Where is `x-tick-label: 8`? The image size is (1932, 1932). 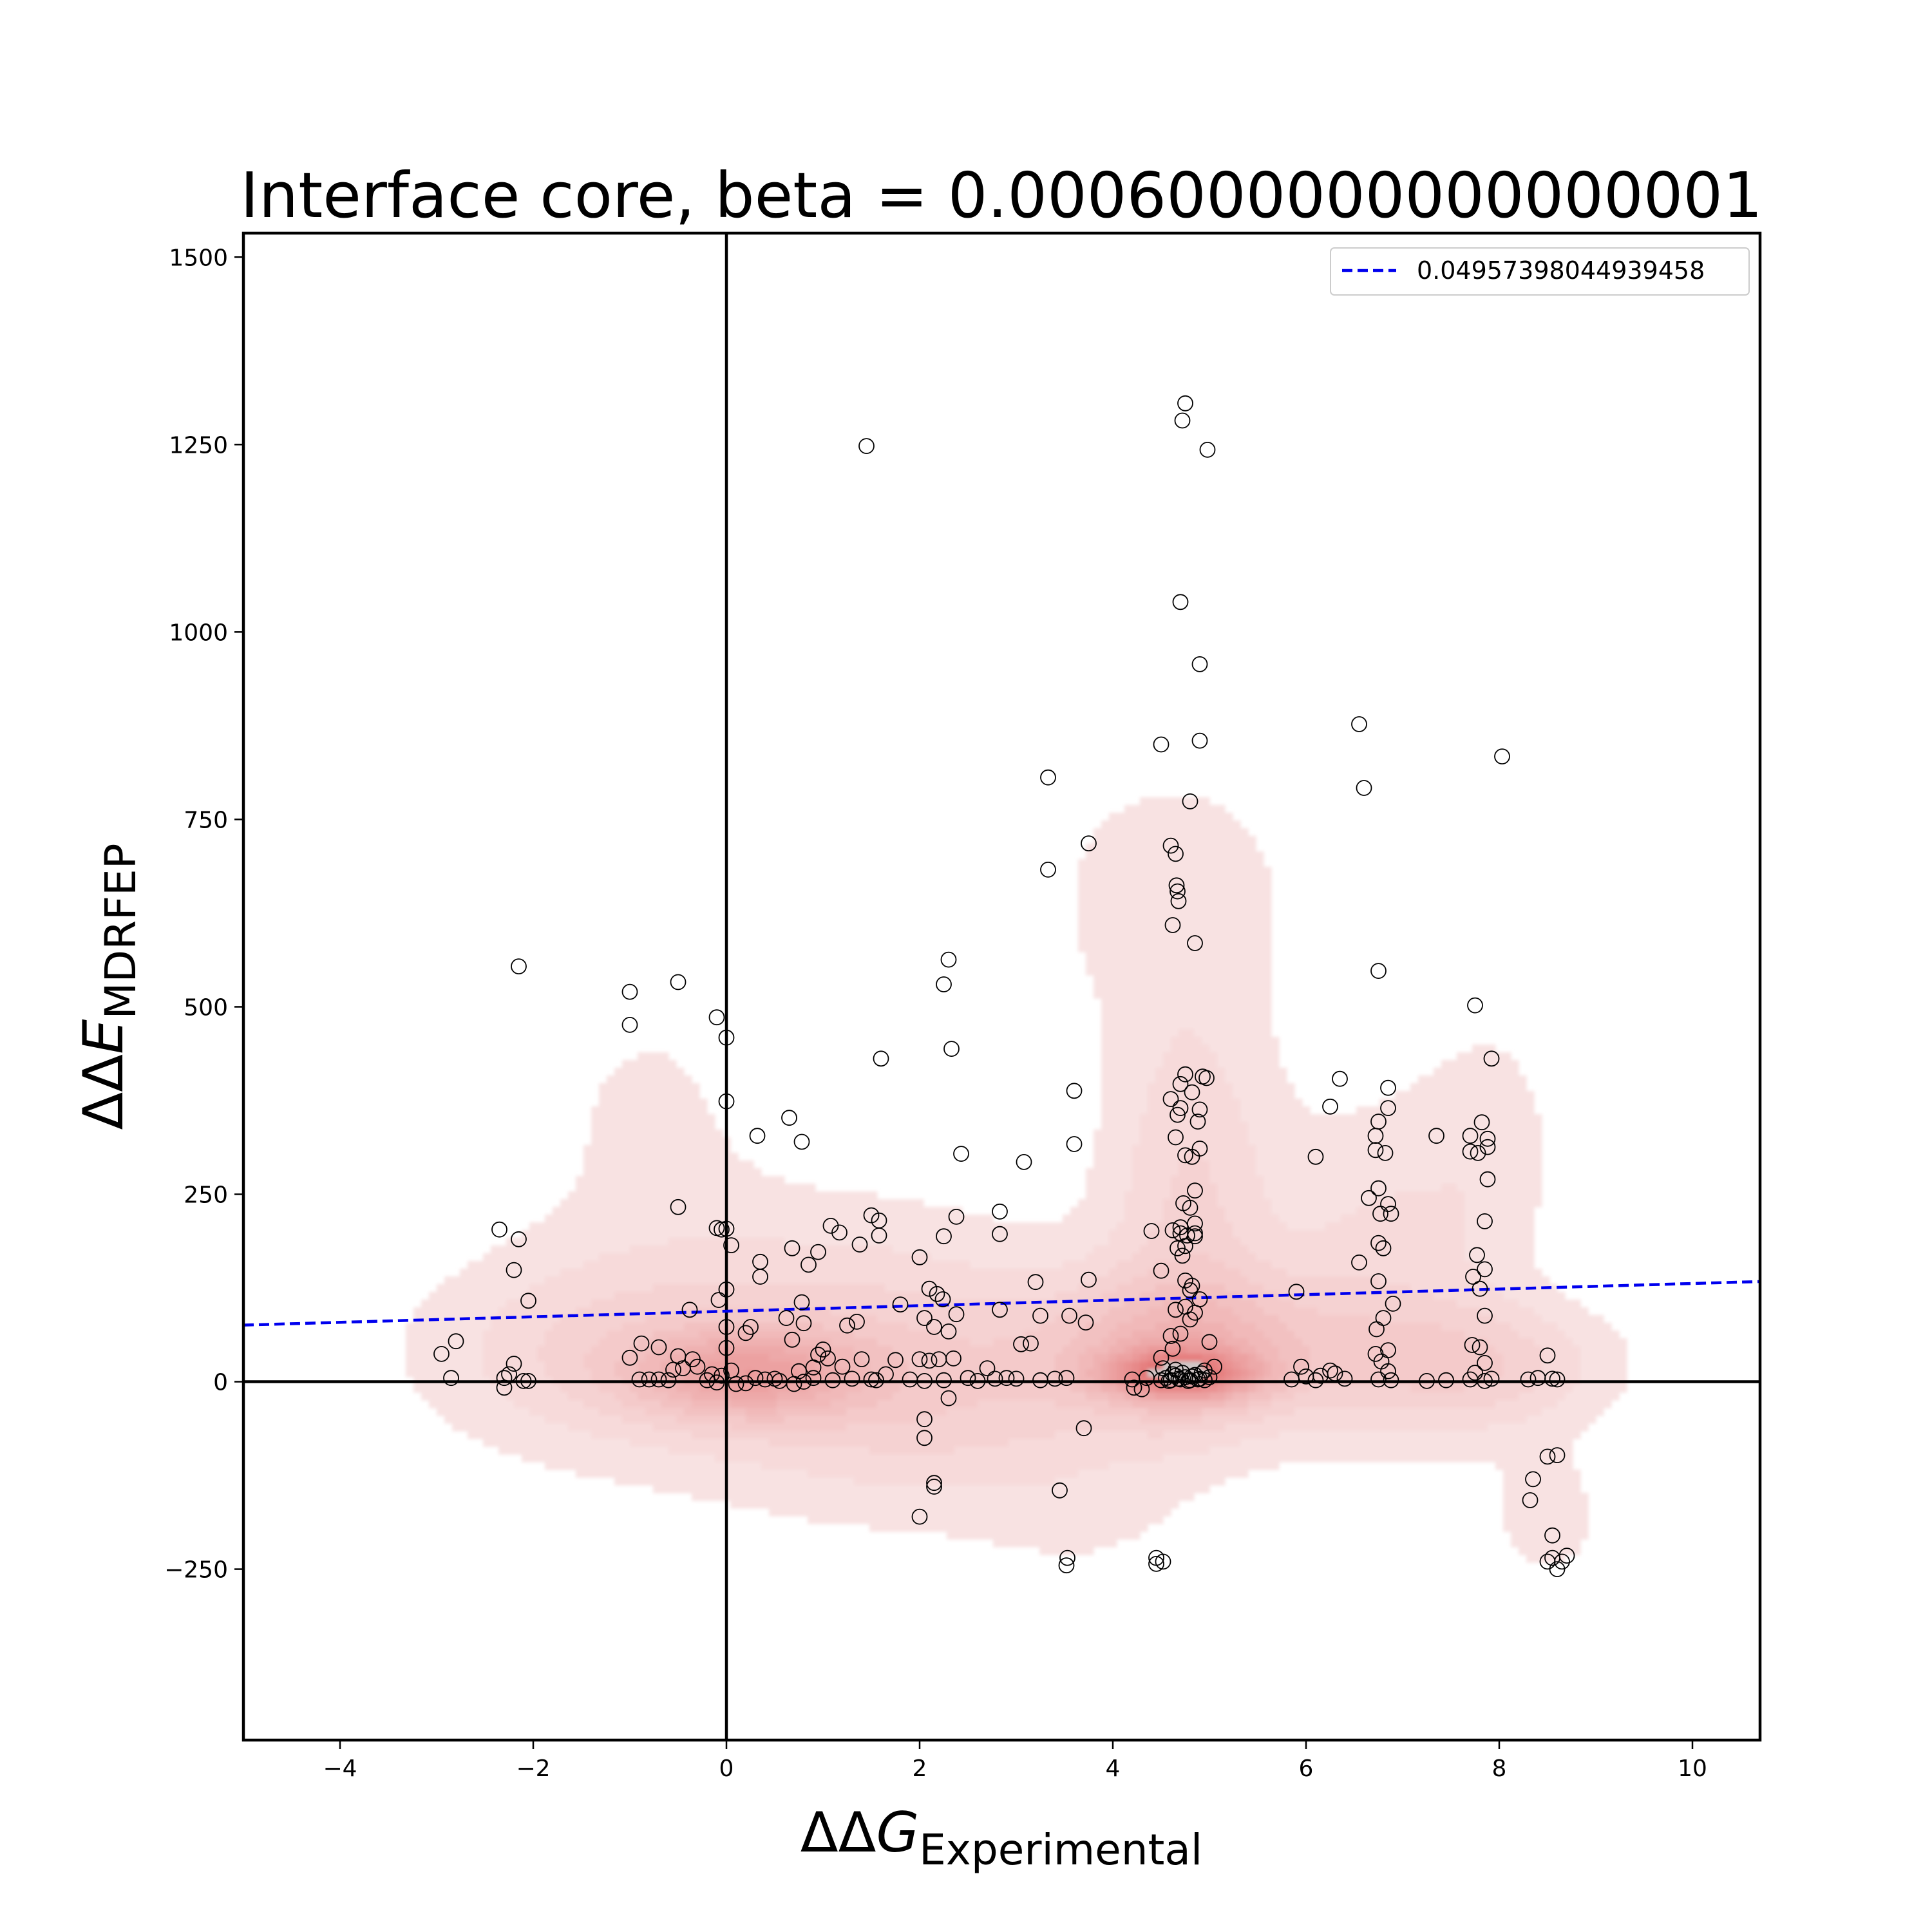 x-tick-label: 8 is located at coordinates (1500, 1769).